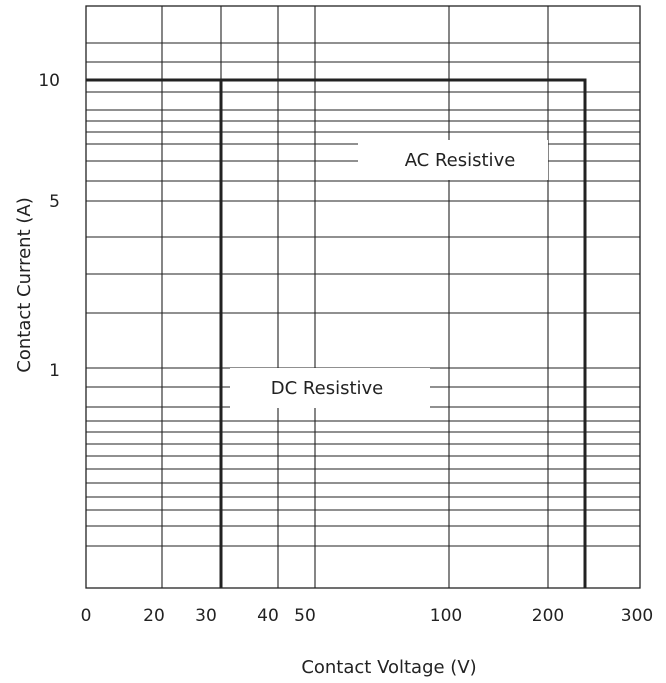  Describe the element at coordinates (305, 616) in the screenshot. I see `x-tick-label: 50` at that location.